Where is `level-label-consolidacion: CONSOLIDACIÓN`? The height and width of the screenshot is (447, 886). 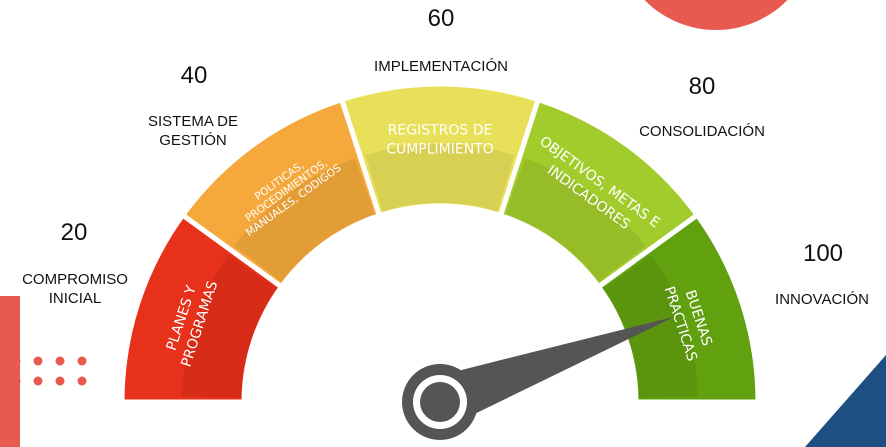 level-label-consolidacion: CONSOLIDACIÓN is located at coordinates (702, 131).